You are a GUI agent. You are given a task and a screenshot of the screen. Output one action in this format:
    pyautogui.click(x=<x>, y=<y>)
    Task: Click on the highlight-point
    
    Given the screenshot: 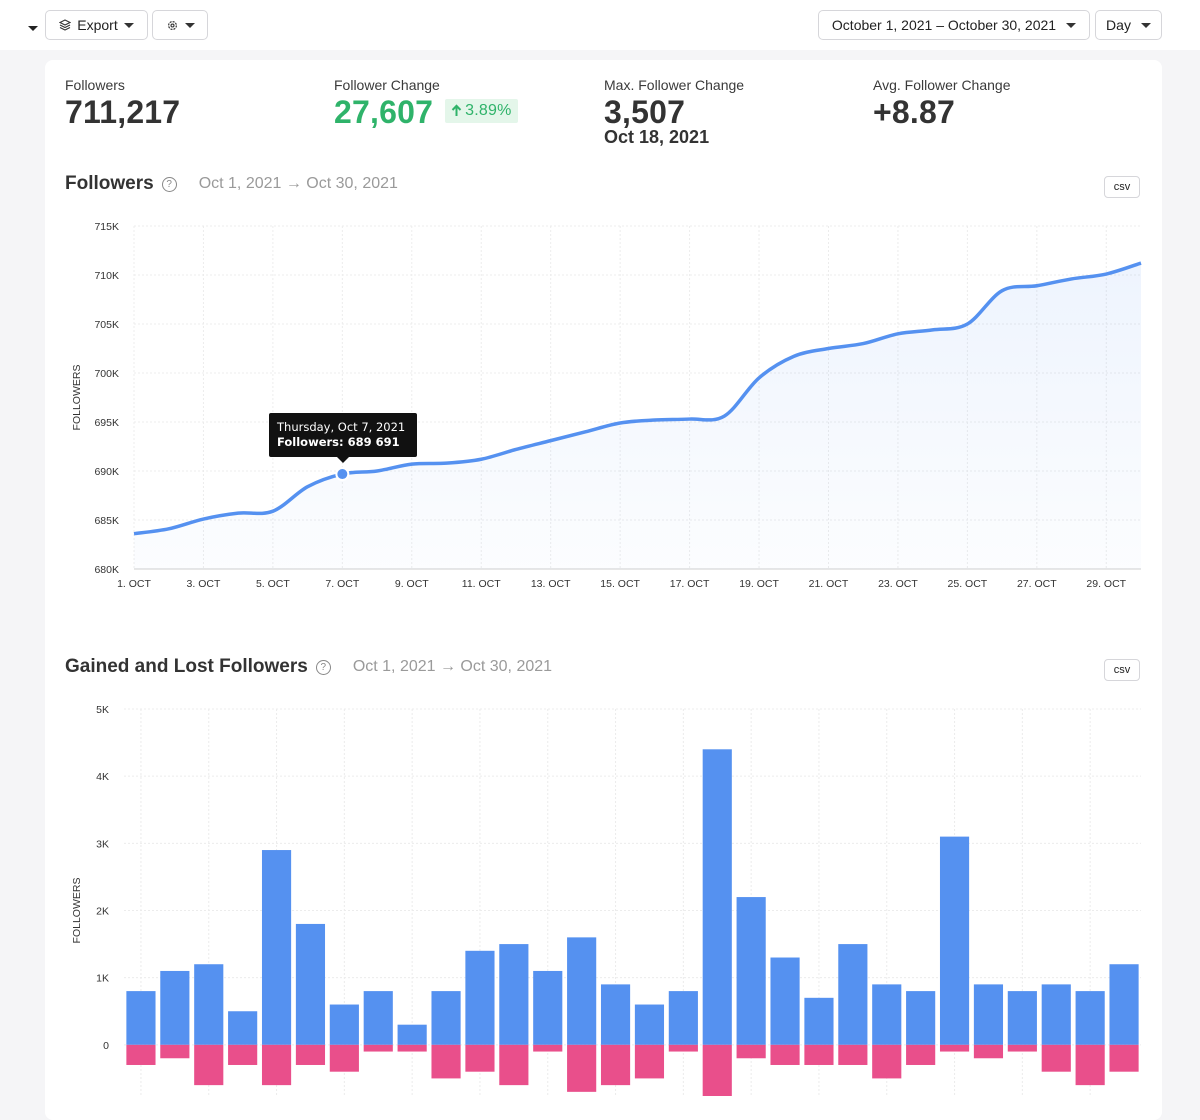 What is the action you would take?
    pyautogui.click(x=342, y=474)
    